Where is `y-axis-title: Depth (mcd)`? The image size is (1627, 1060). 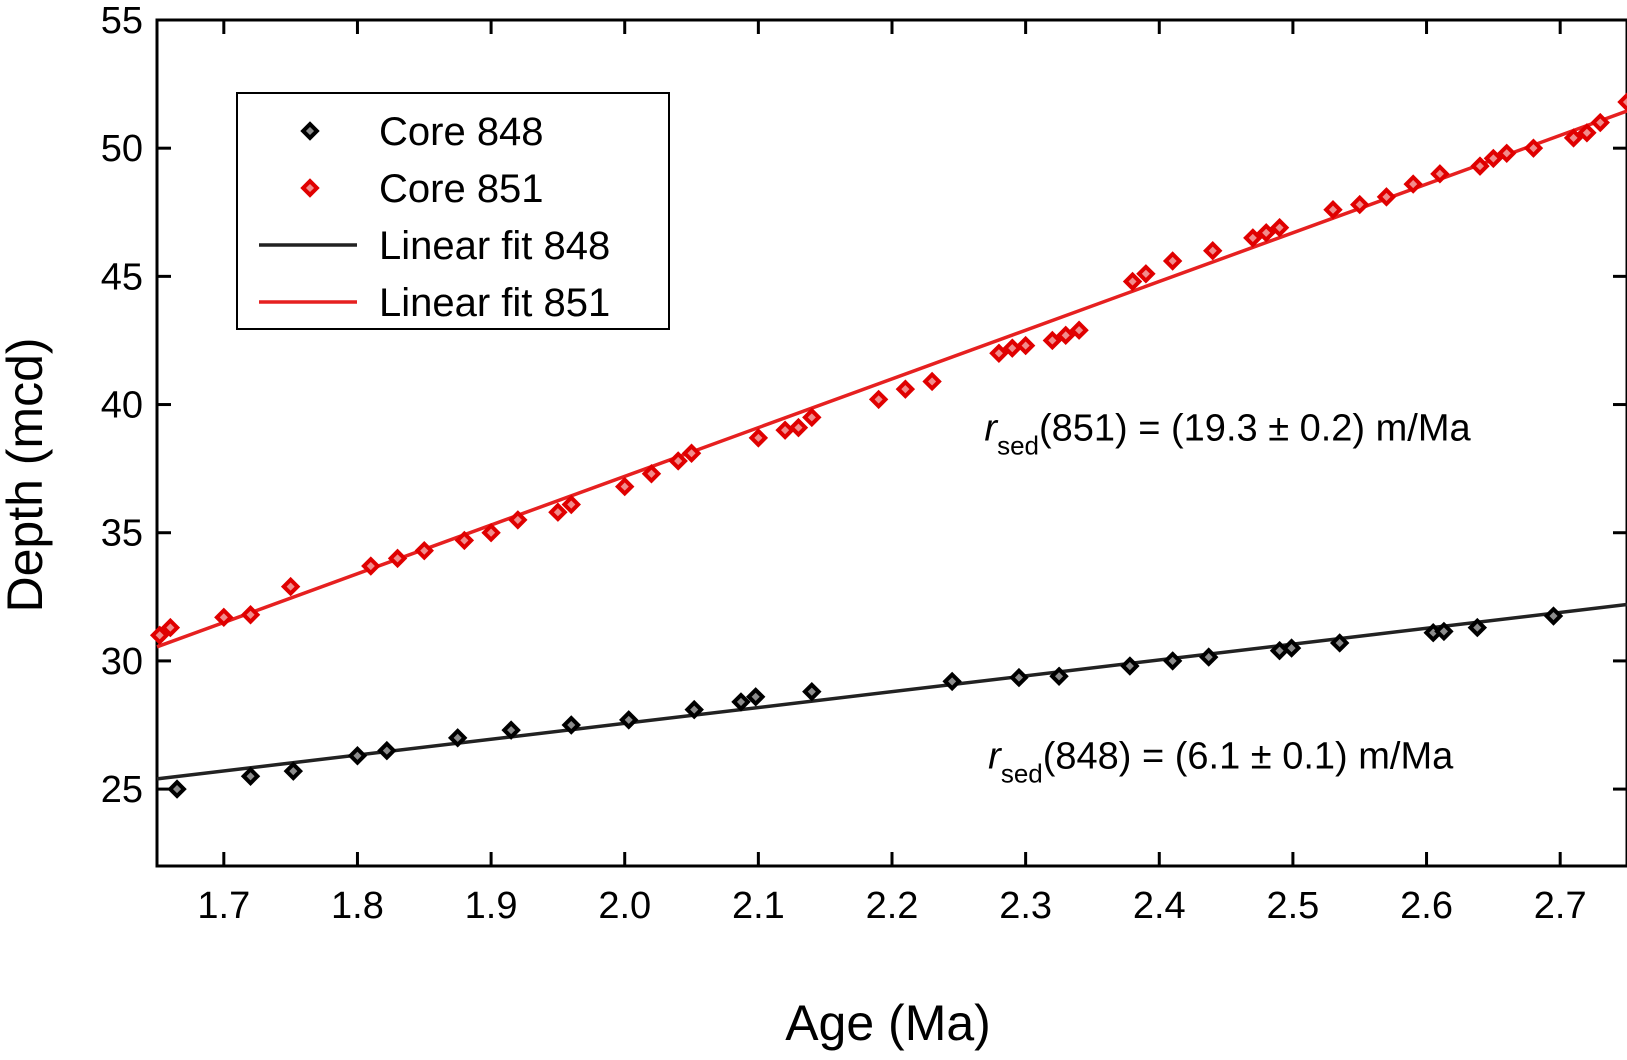 y-axis-title: Depth (mcd) is located at coordinates (26, 474).